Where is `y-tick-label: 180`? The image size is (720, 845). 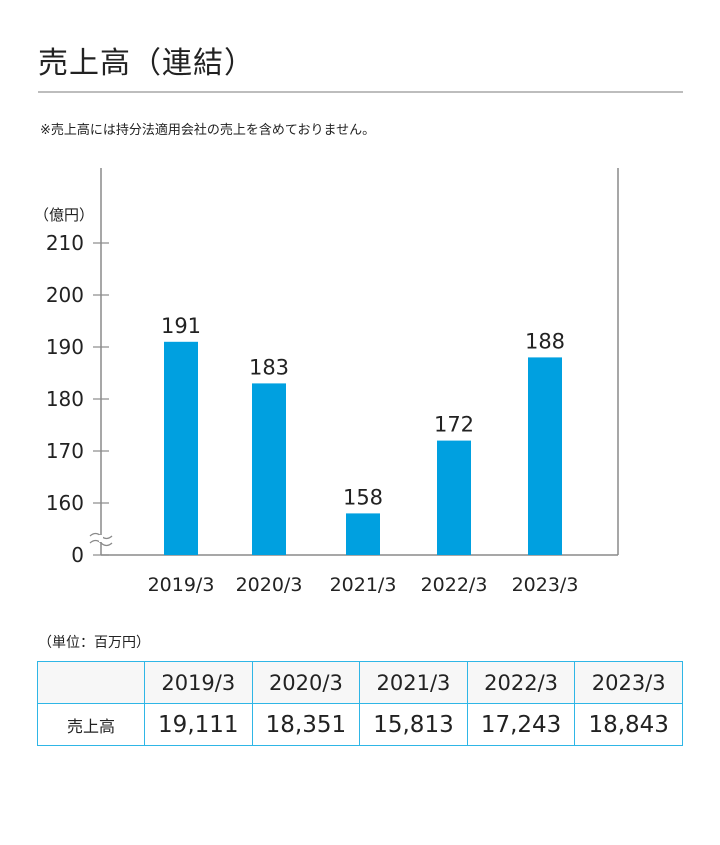
y-tick-label: 180 is located at coordinates (65, 399).